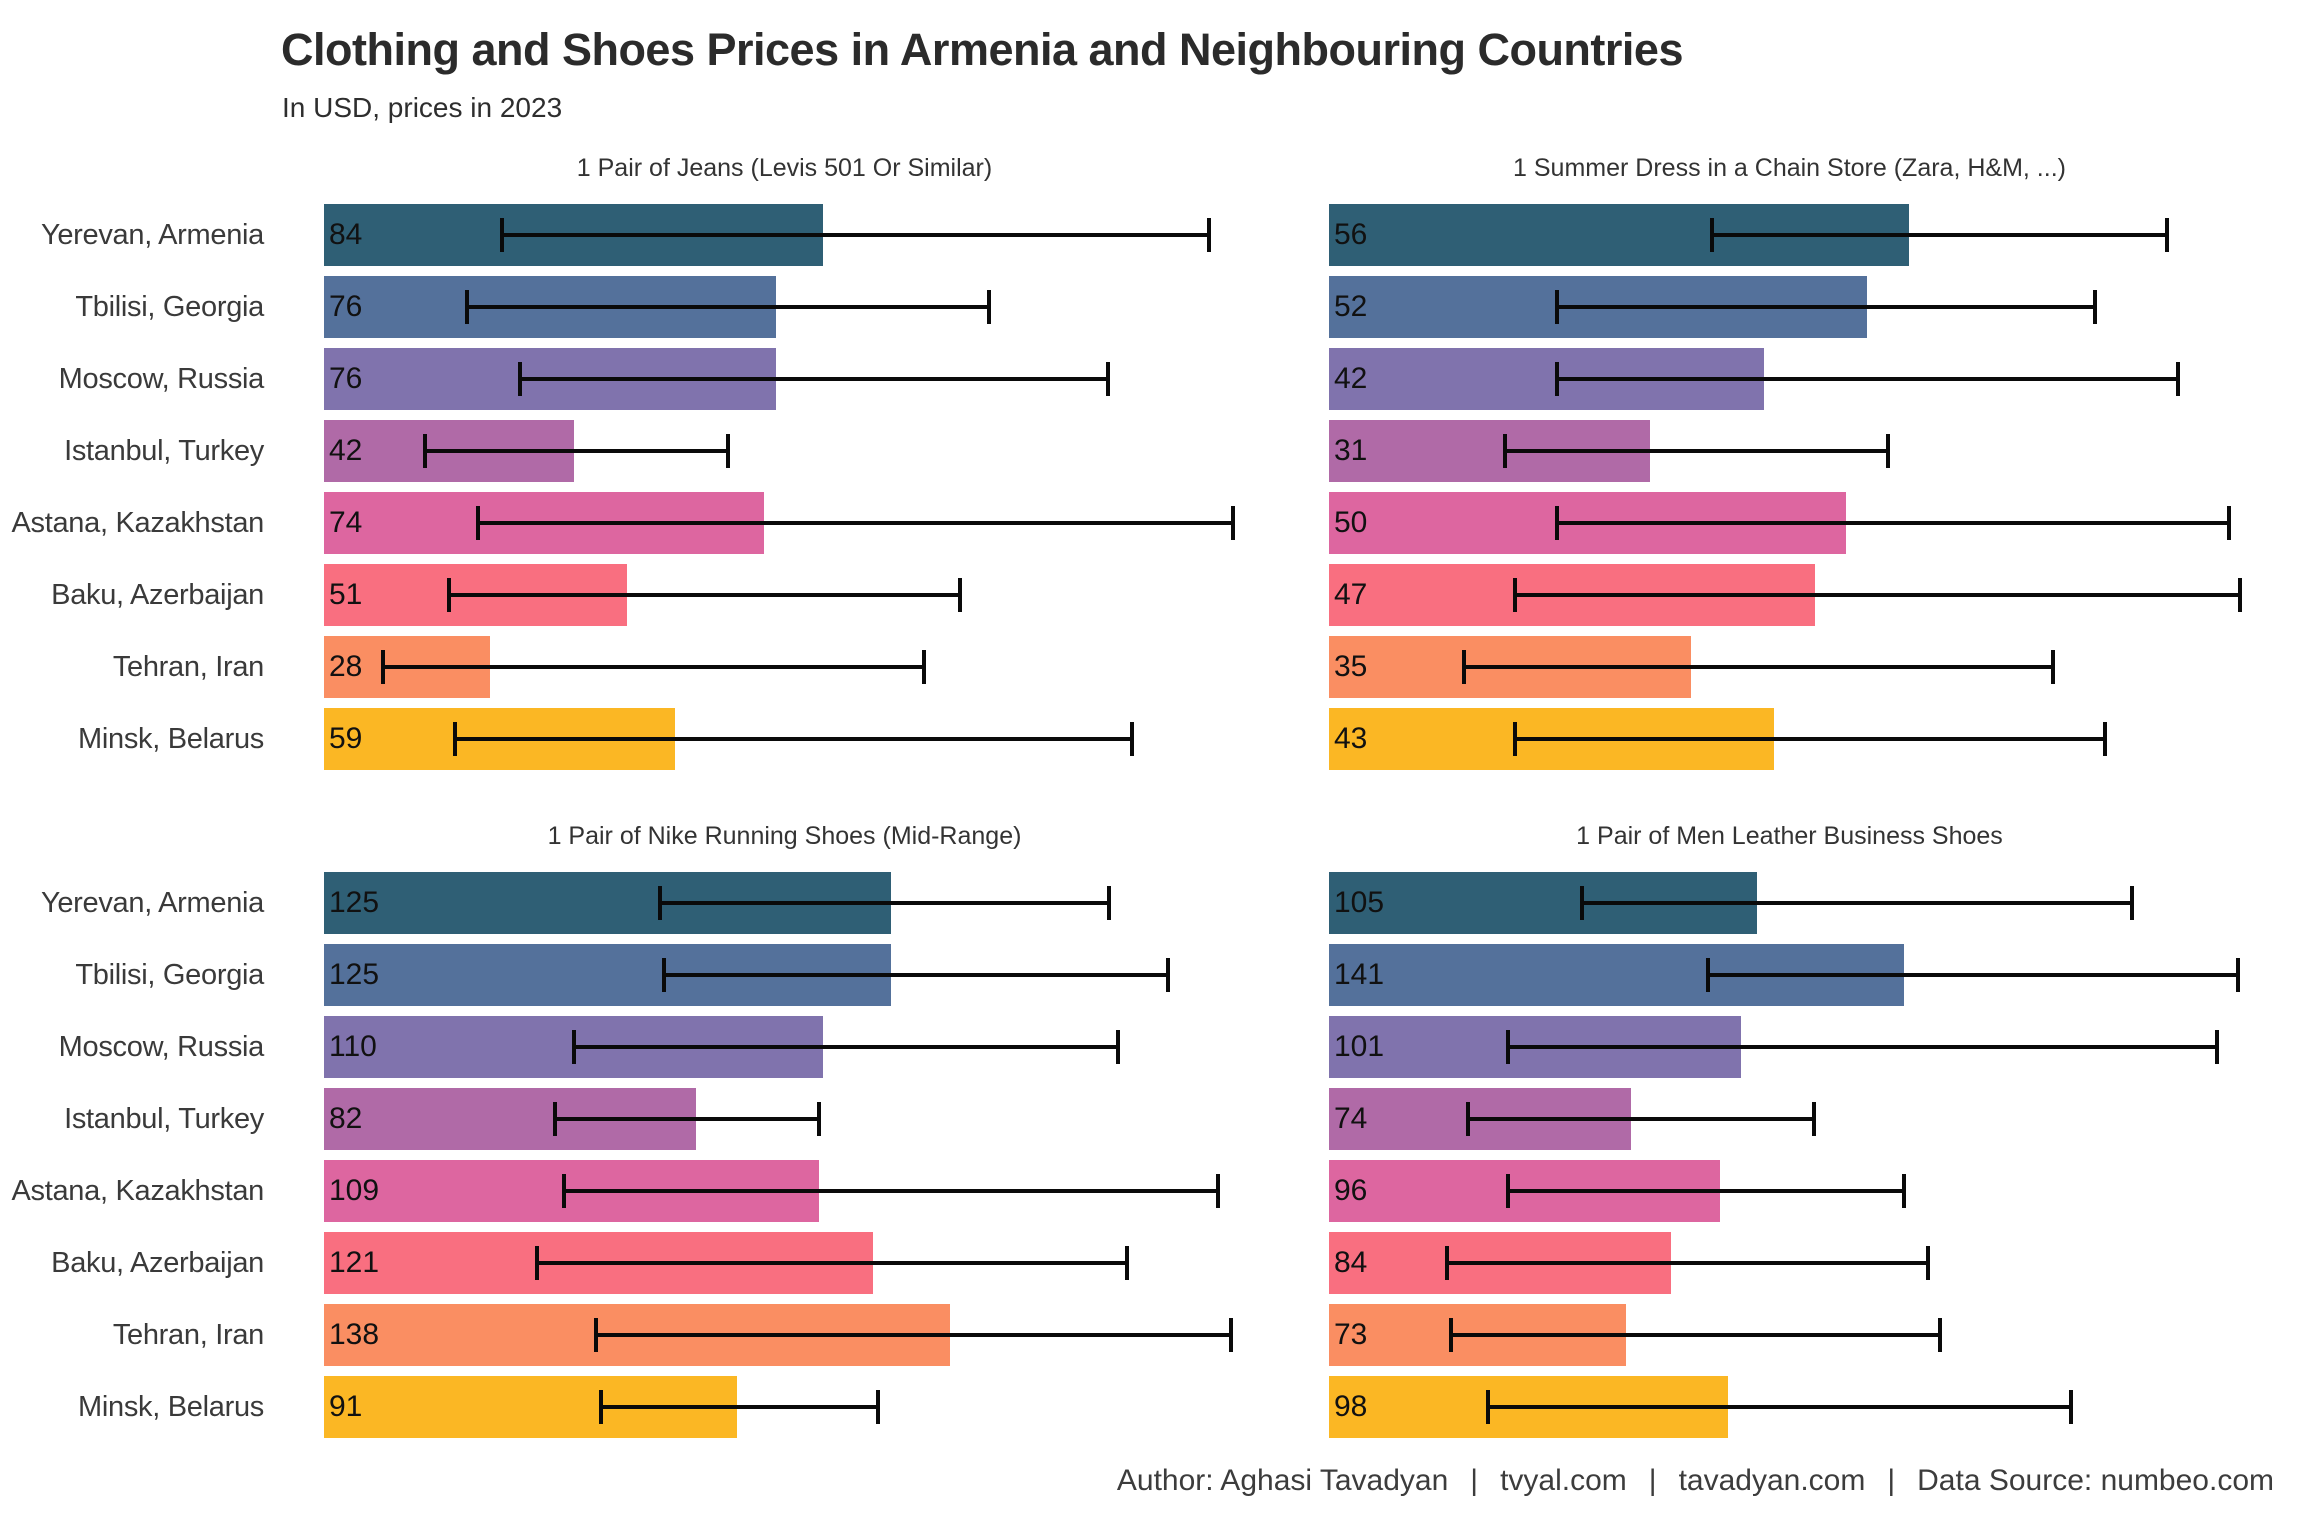  Describe the element at coordinates (346, 1406) in the screenshot. I see `bar-value-label: 91` at that location.